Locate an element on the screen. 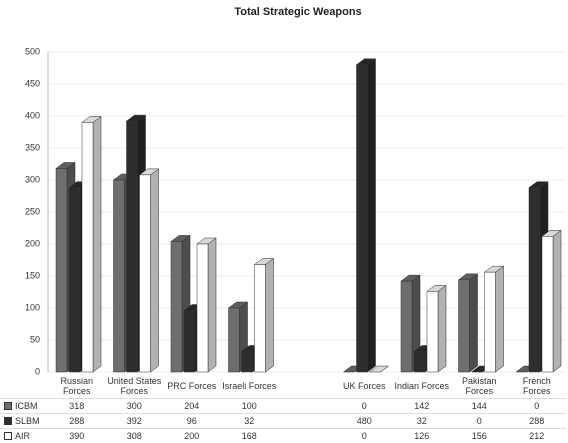 The height and width of the screenshot is (443, 568). x-tick-label: French Forces is located at coordinates (536, 386).